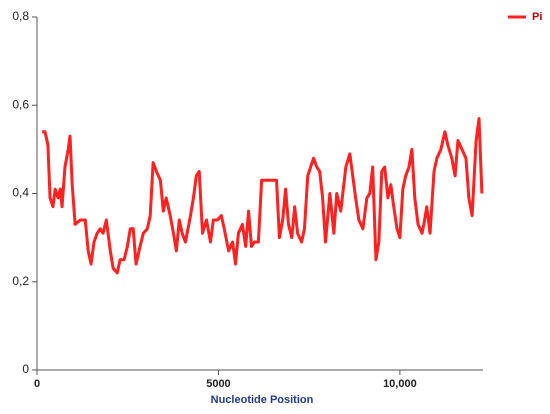  What do you see at coordinates (25, 369) in the screenshot?
I see `y-tick-label: 0` at bounding box center [25, 369].